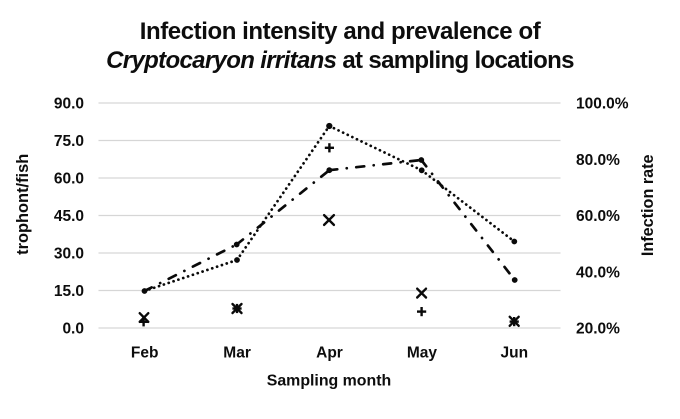  I want to click on svg-text: 100.0%, so click(602, 104).